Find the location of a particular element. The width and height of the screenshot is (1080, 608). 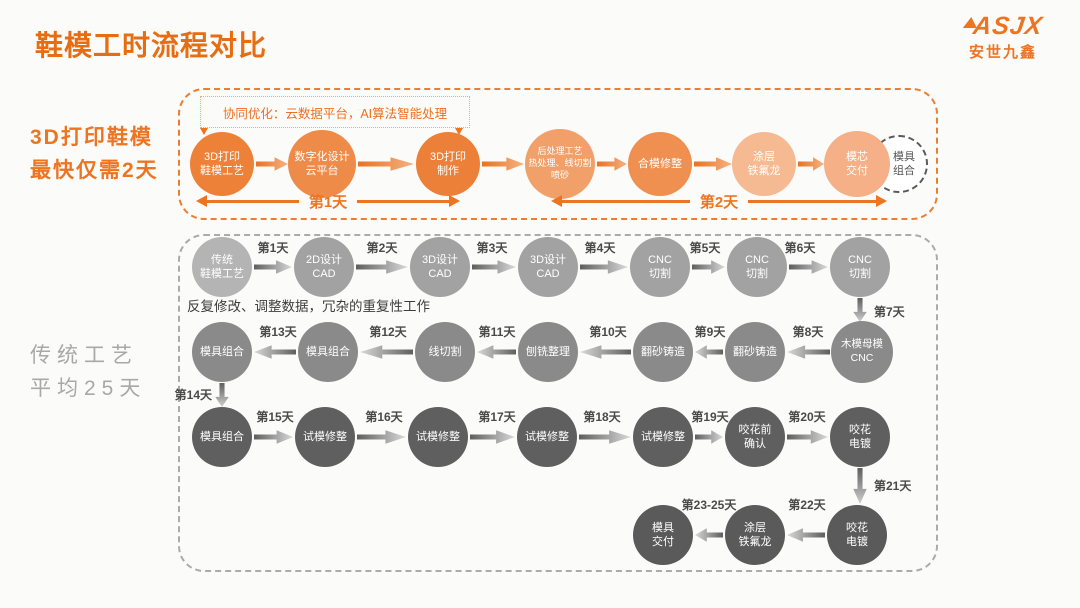

day-label: 第14天 is located at coordinates (193, 395).